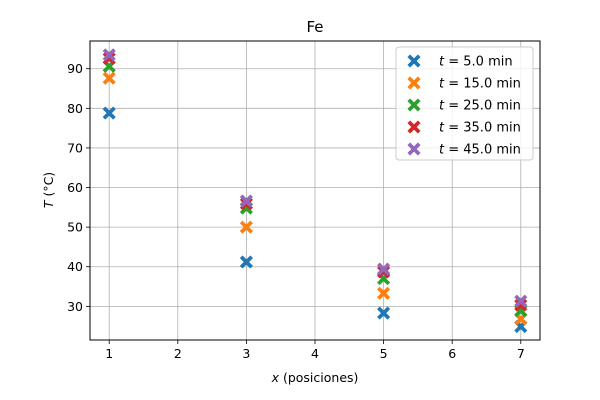 The width and height of the screenshot is (600, 400). Describe the element at coordinates (75, 306) in the screenshot. I see `y-tick-label: 30` at that location.